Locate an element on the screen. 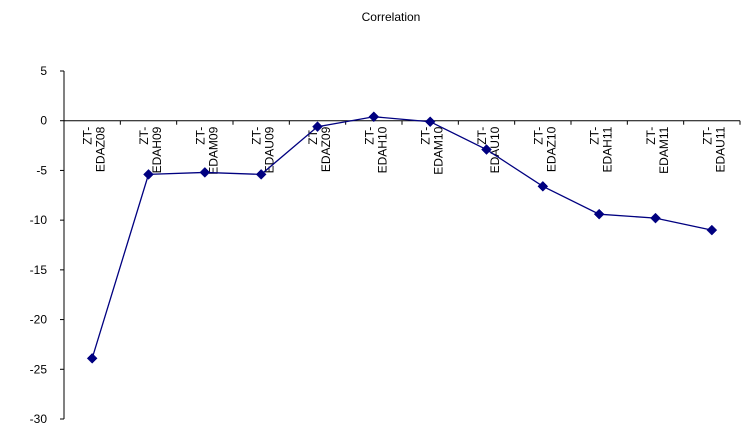 Image resolution: width=751 pixels, height=428 pixels. x-tick-label-line: EDAH09 is located at coordinates (157, 149).